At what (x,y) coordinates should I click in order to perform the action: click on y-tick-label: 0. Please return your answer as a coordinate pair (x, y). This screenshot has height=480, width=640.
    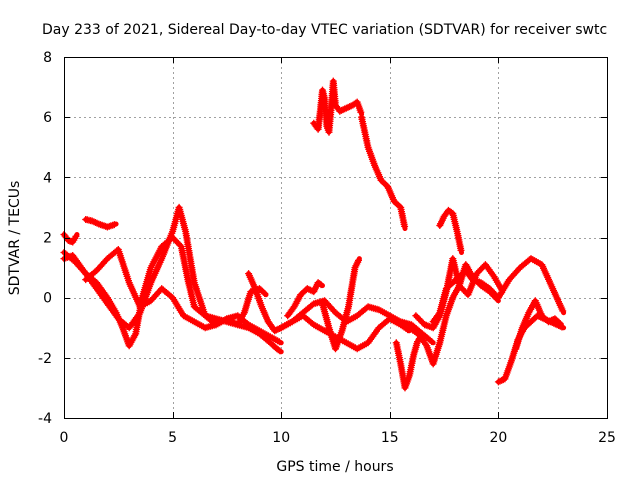
    Looking at the image, I should click on (47, 299).